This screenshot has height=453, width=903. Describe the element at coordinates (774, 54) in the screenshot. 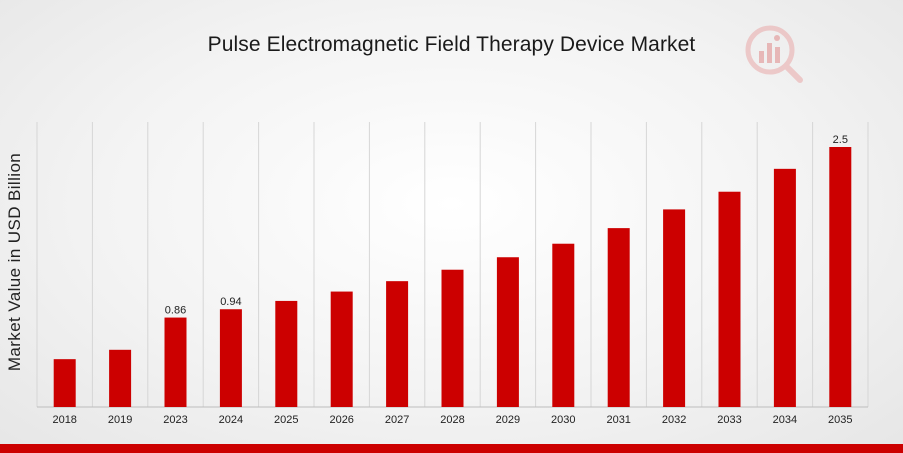

I see `market-research-logo-icon` at that location.